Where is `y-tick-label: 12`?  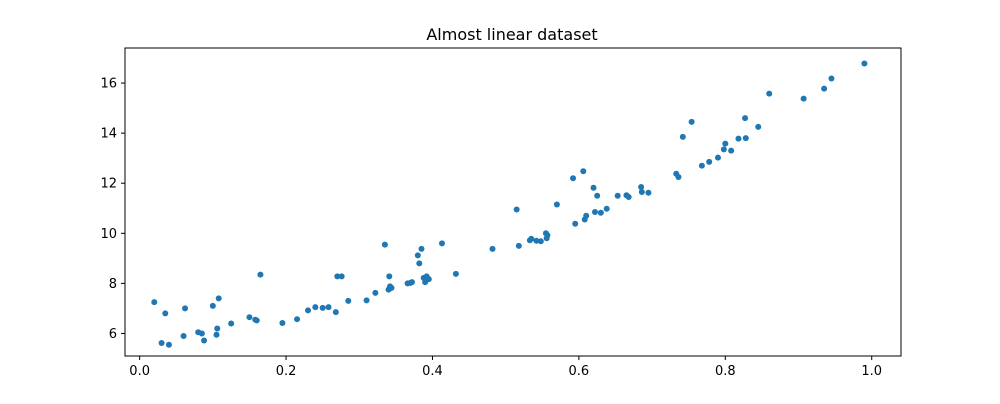
y-tick-label: 12 is located at coordinates (108, 184).